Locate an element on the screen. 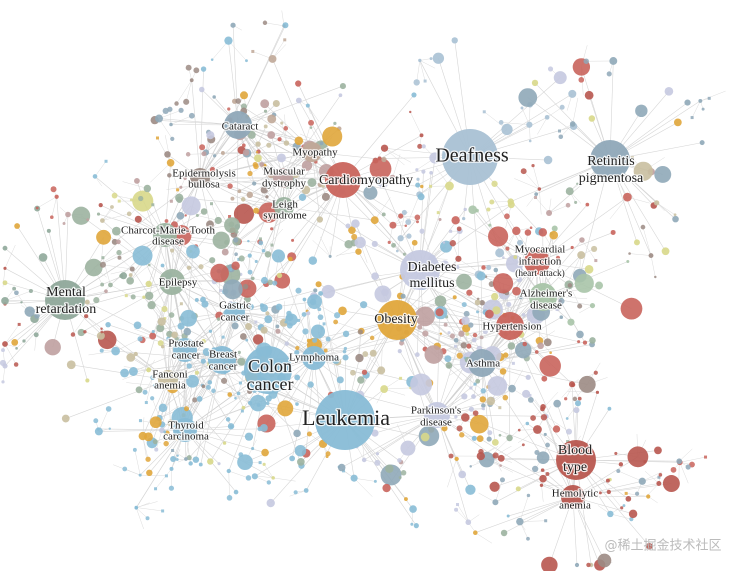  node-label: cancer is located at coordinates (186, 356).